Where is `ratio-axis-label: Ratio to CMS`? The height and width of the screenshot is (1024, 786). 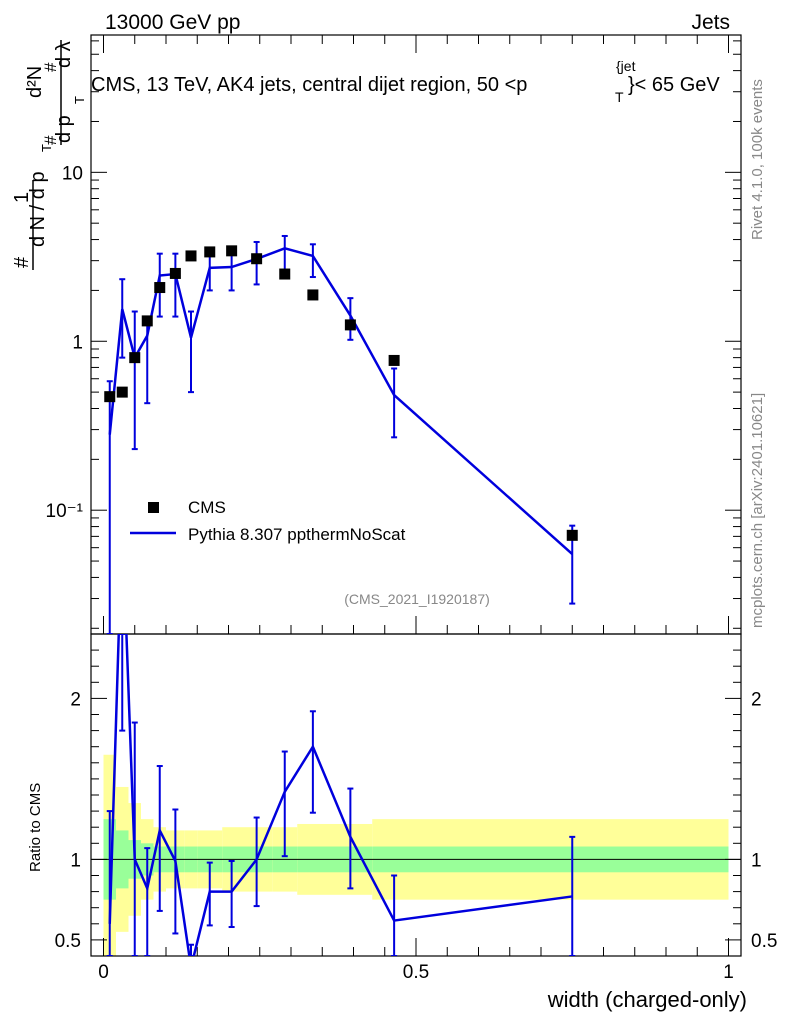
ratio-axis-label: Ratio to CMS is located at coordinates (35, 827).